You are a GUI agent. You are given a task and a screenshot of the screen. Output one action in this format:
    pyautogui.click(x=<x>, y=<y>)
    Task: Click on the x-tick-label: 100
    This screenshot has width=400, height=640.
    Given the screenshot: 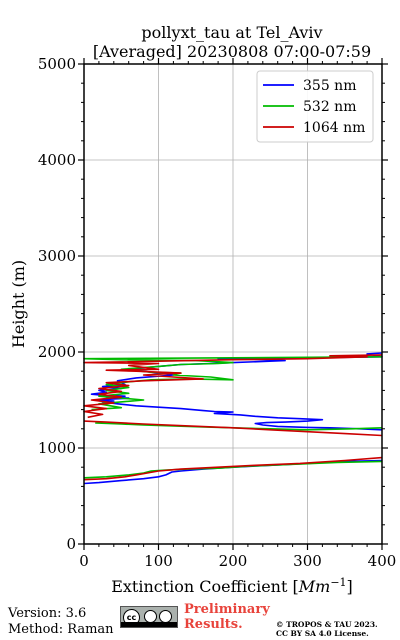 What is the action you would take?
    pyautogui.click(x=158, y=561)
    